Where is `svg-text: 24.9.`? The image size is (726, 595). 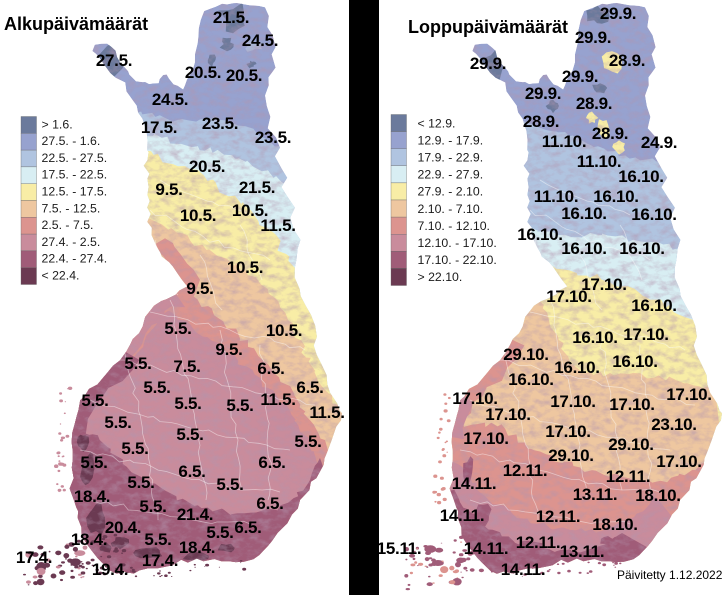
svg-text: 24.9. is located at coordinates (659, 142).